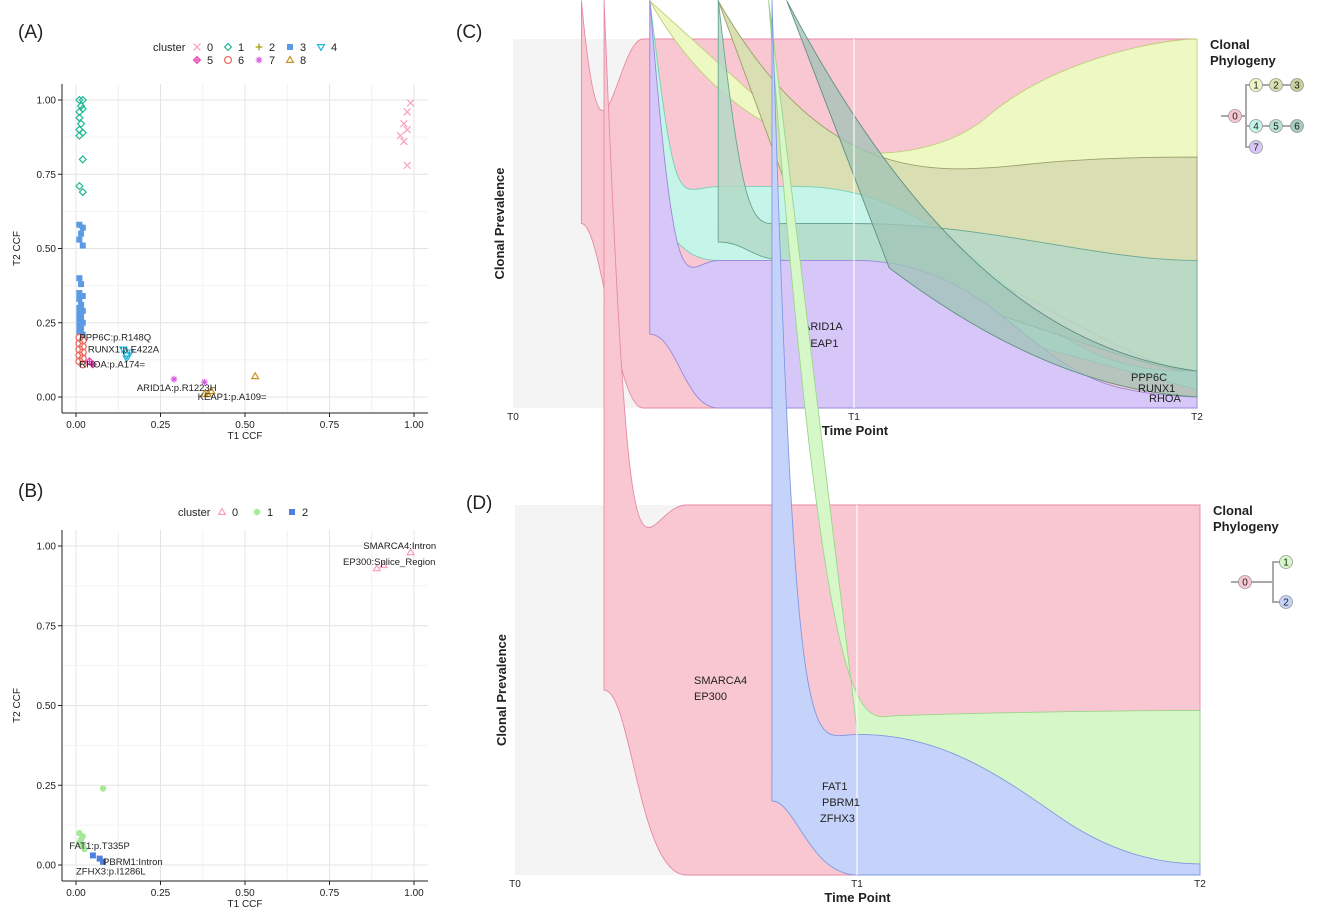 This screenshot has width=1318, height=921. I want to click on mutation-label: ARID1A:p.R1223H, so click(177, 388).